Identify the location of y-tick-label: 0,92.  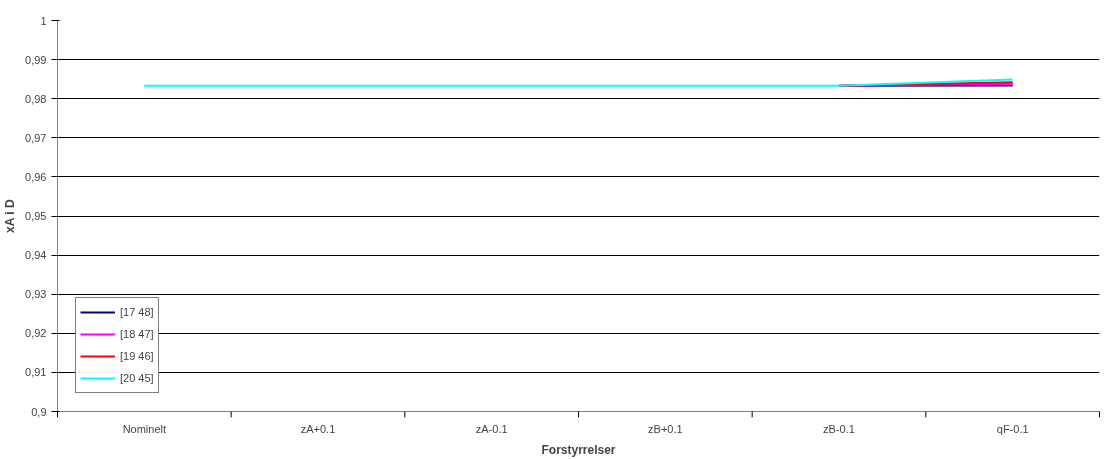
(36, 333).